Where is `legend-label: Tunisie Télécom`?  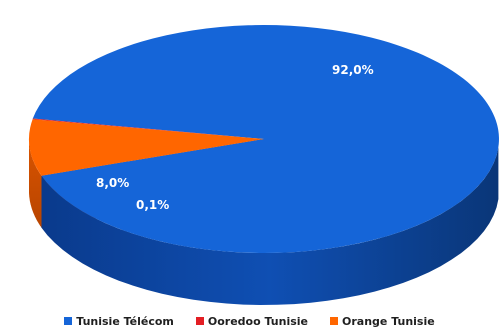
legend-label: Tunisie Télécom is located at coordinates (125, 321).